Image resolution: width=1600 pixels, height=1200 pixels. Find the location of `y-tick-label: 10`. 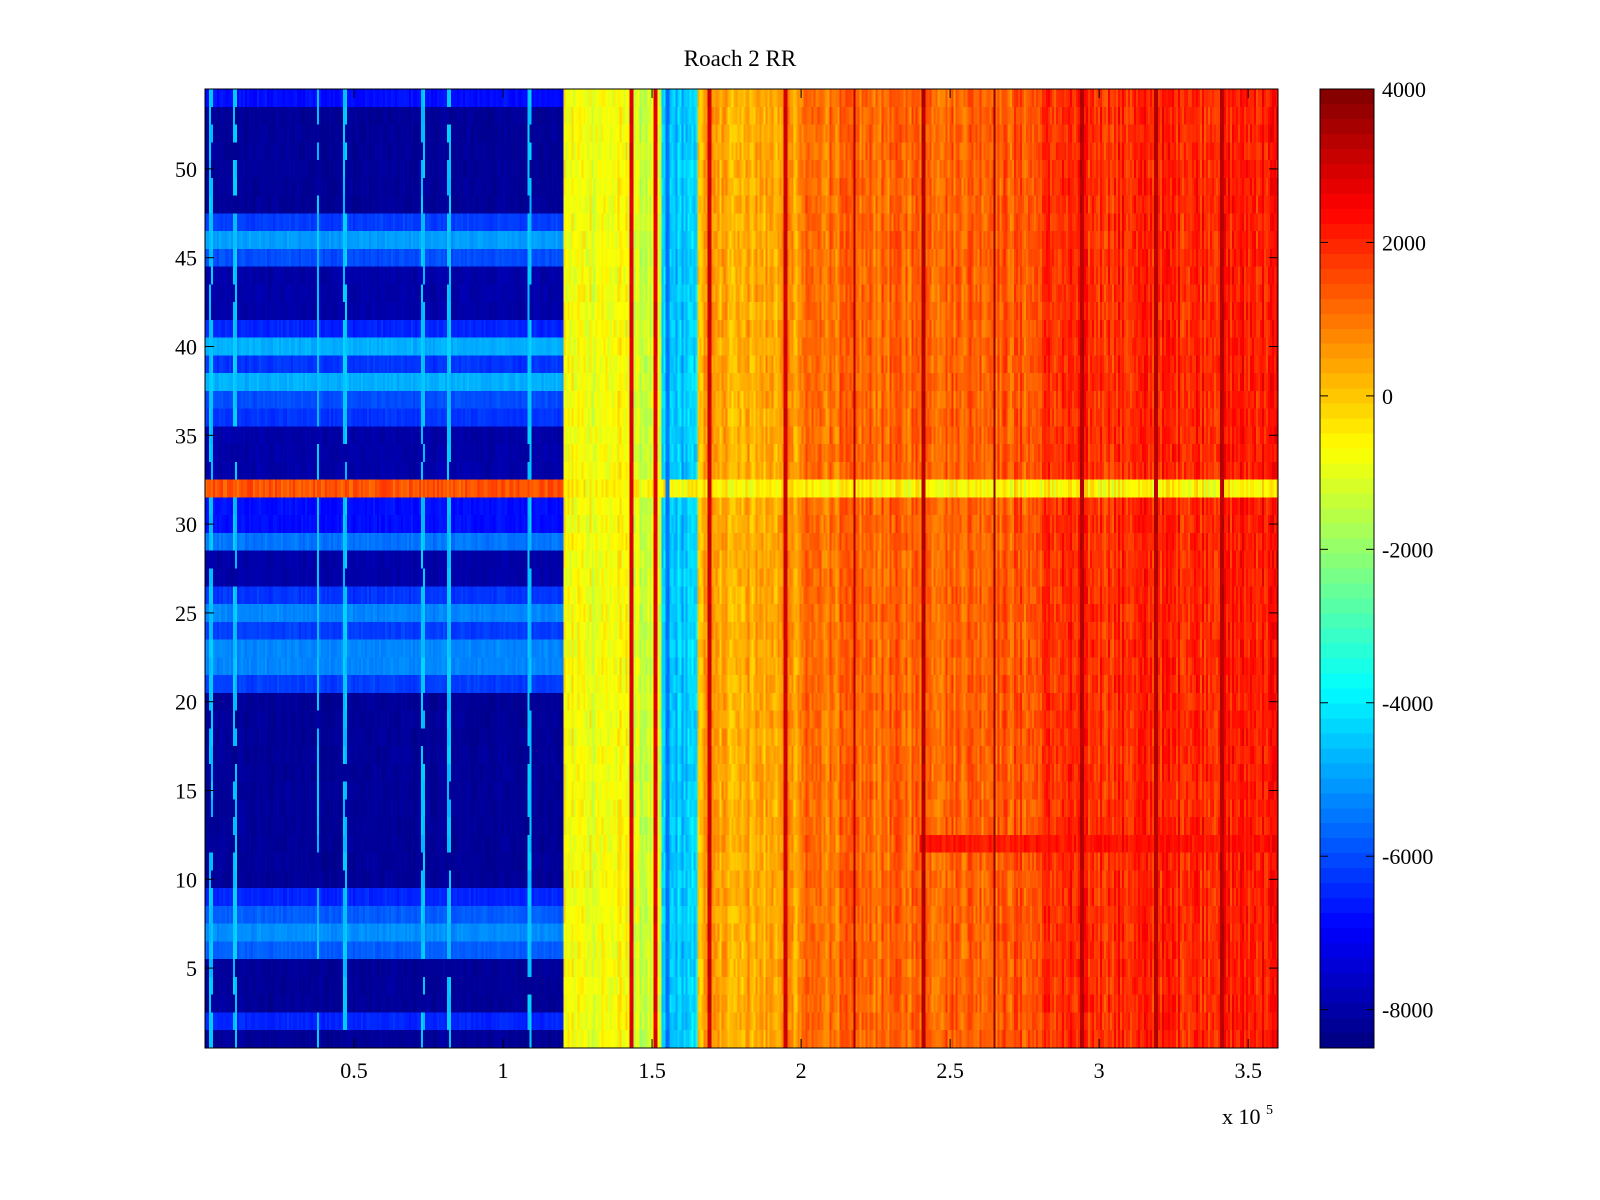

y-tick-label: 10 is located at coordinates (186, 879).